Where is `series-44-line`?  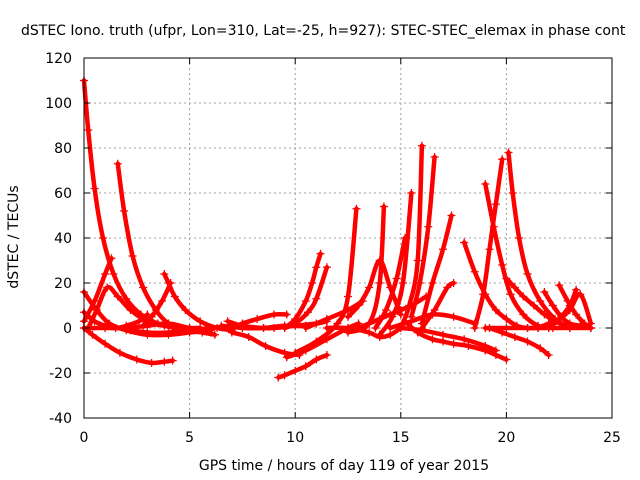
series-44-line is located at coordinates (562, 309).